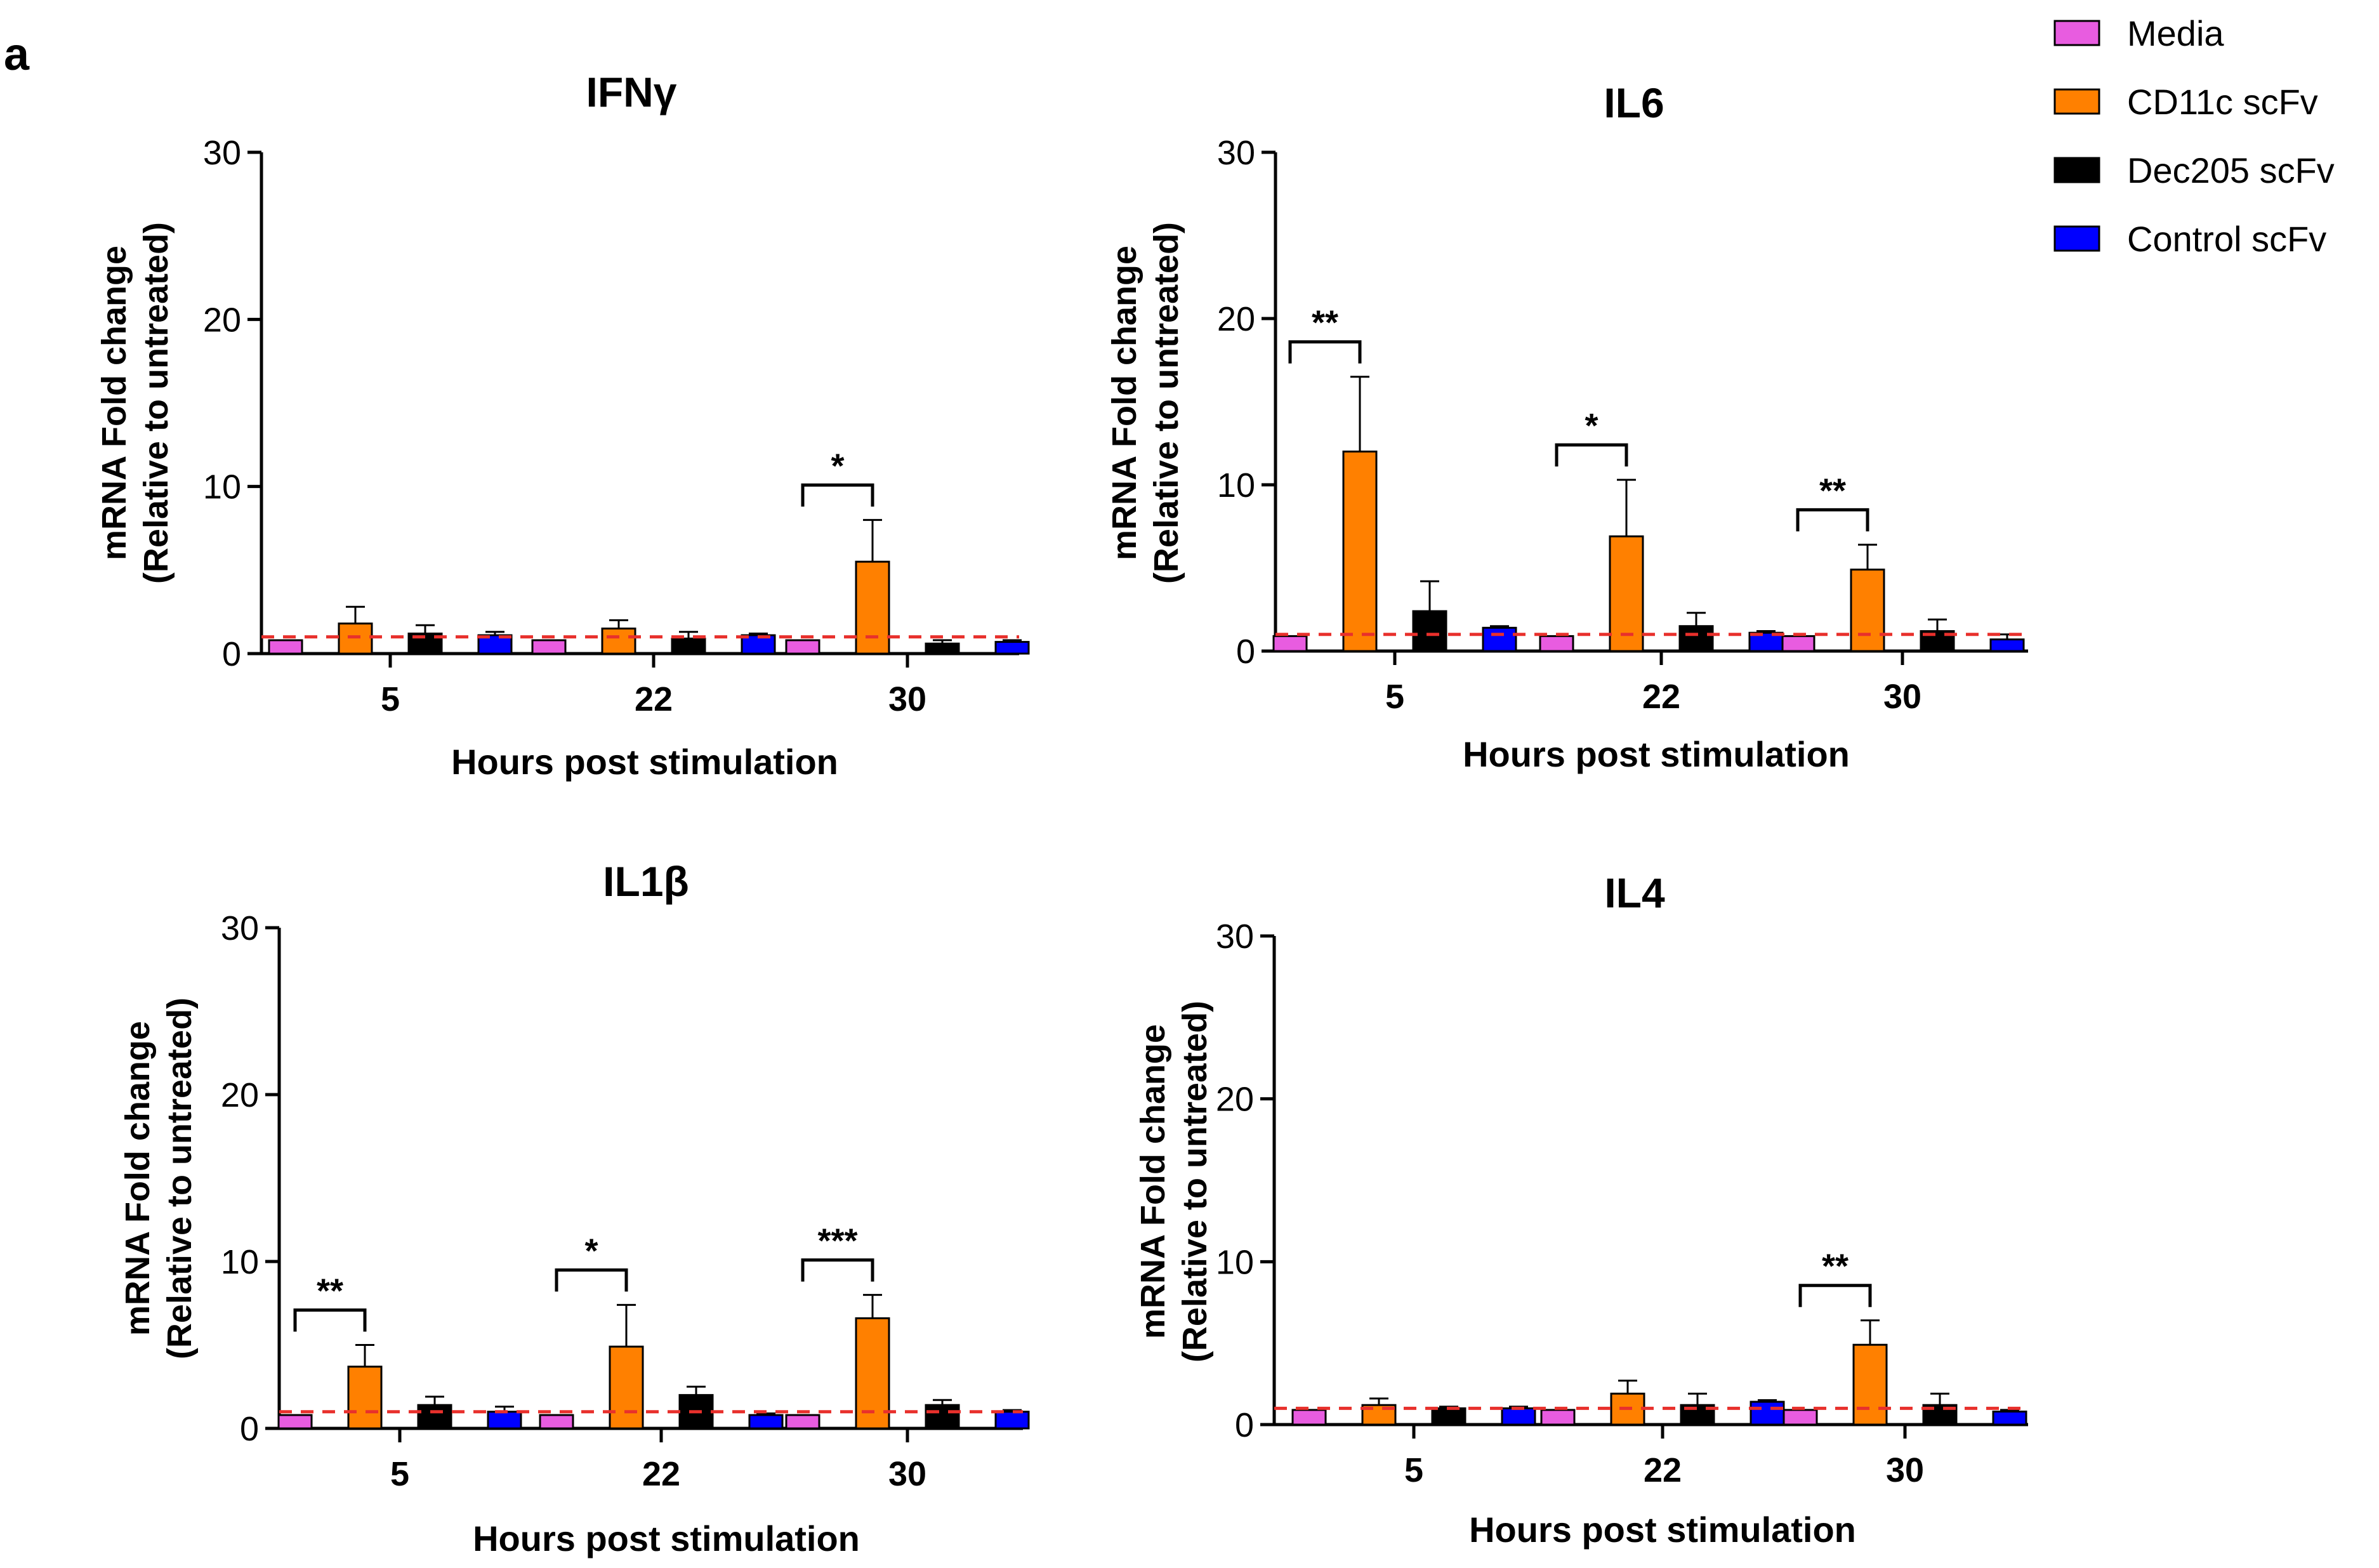 Image resolution: width=2379 pixels, height=1568 pixels. I want to click on legend-label: Media, so click(2175, 33).